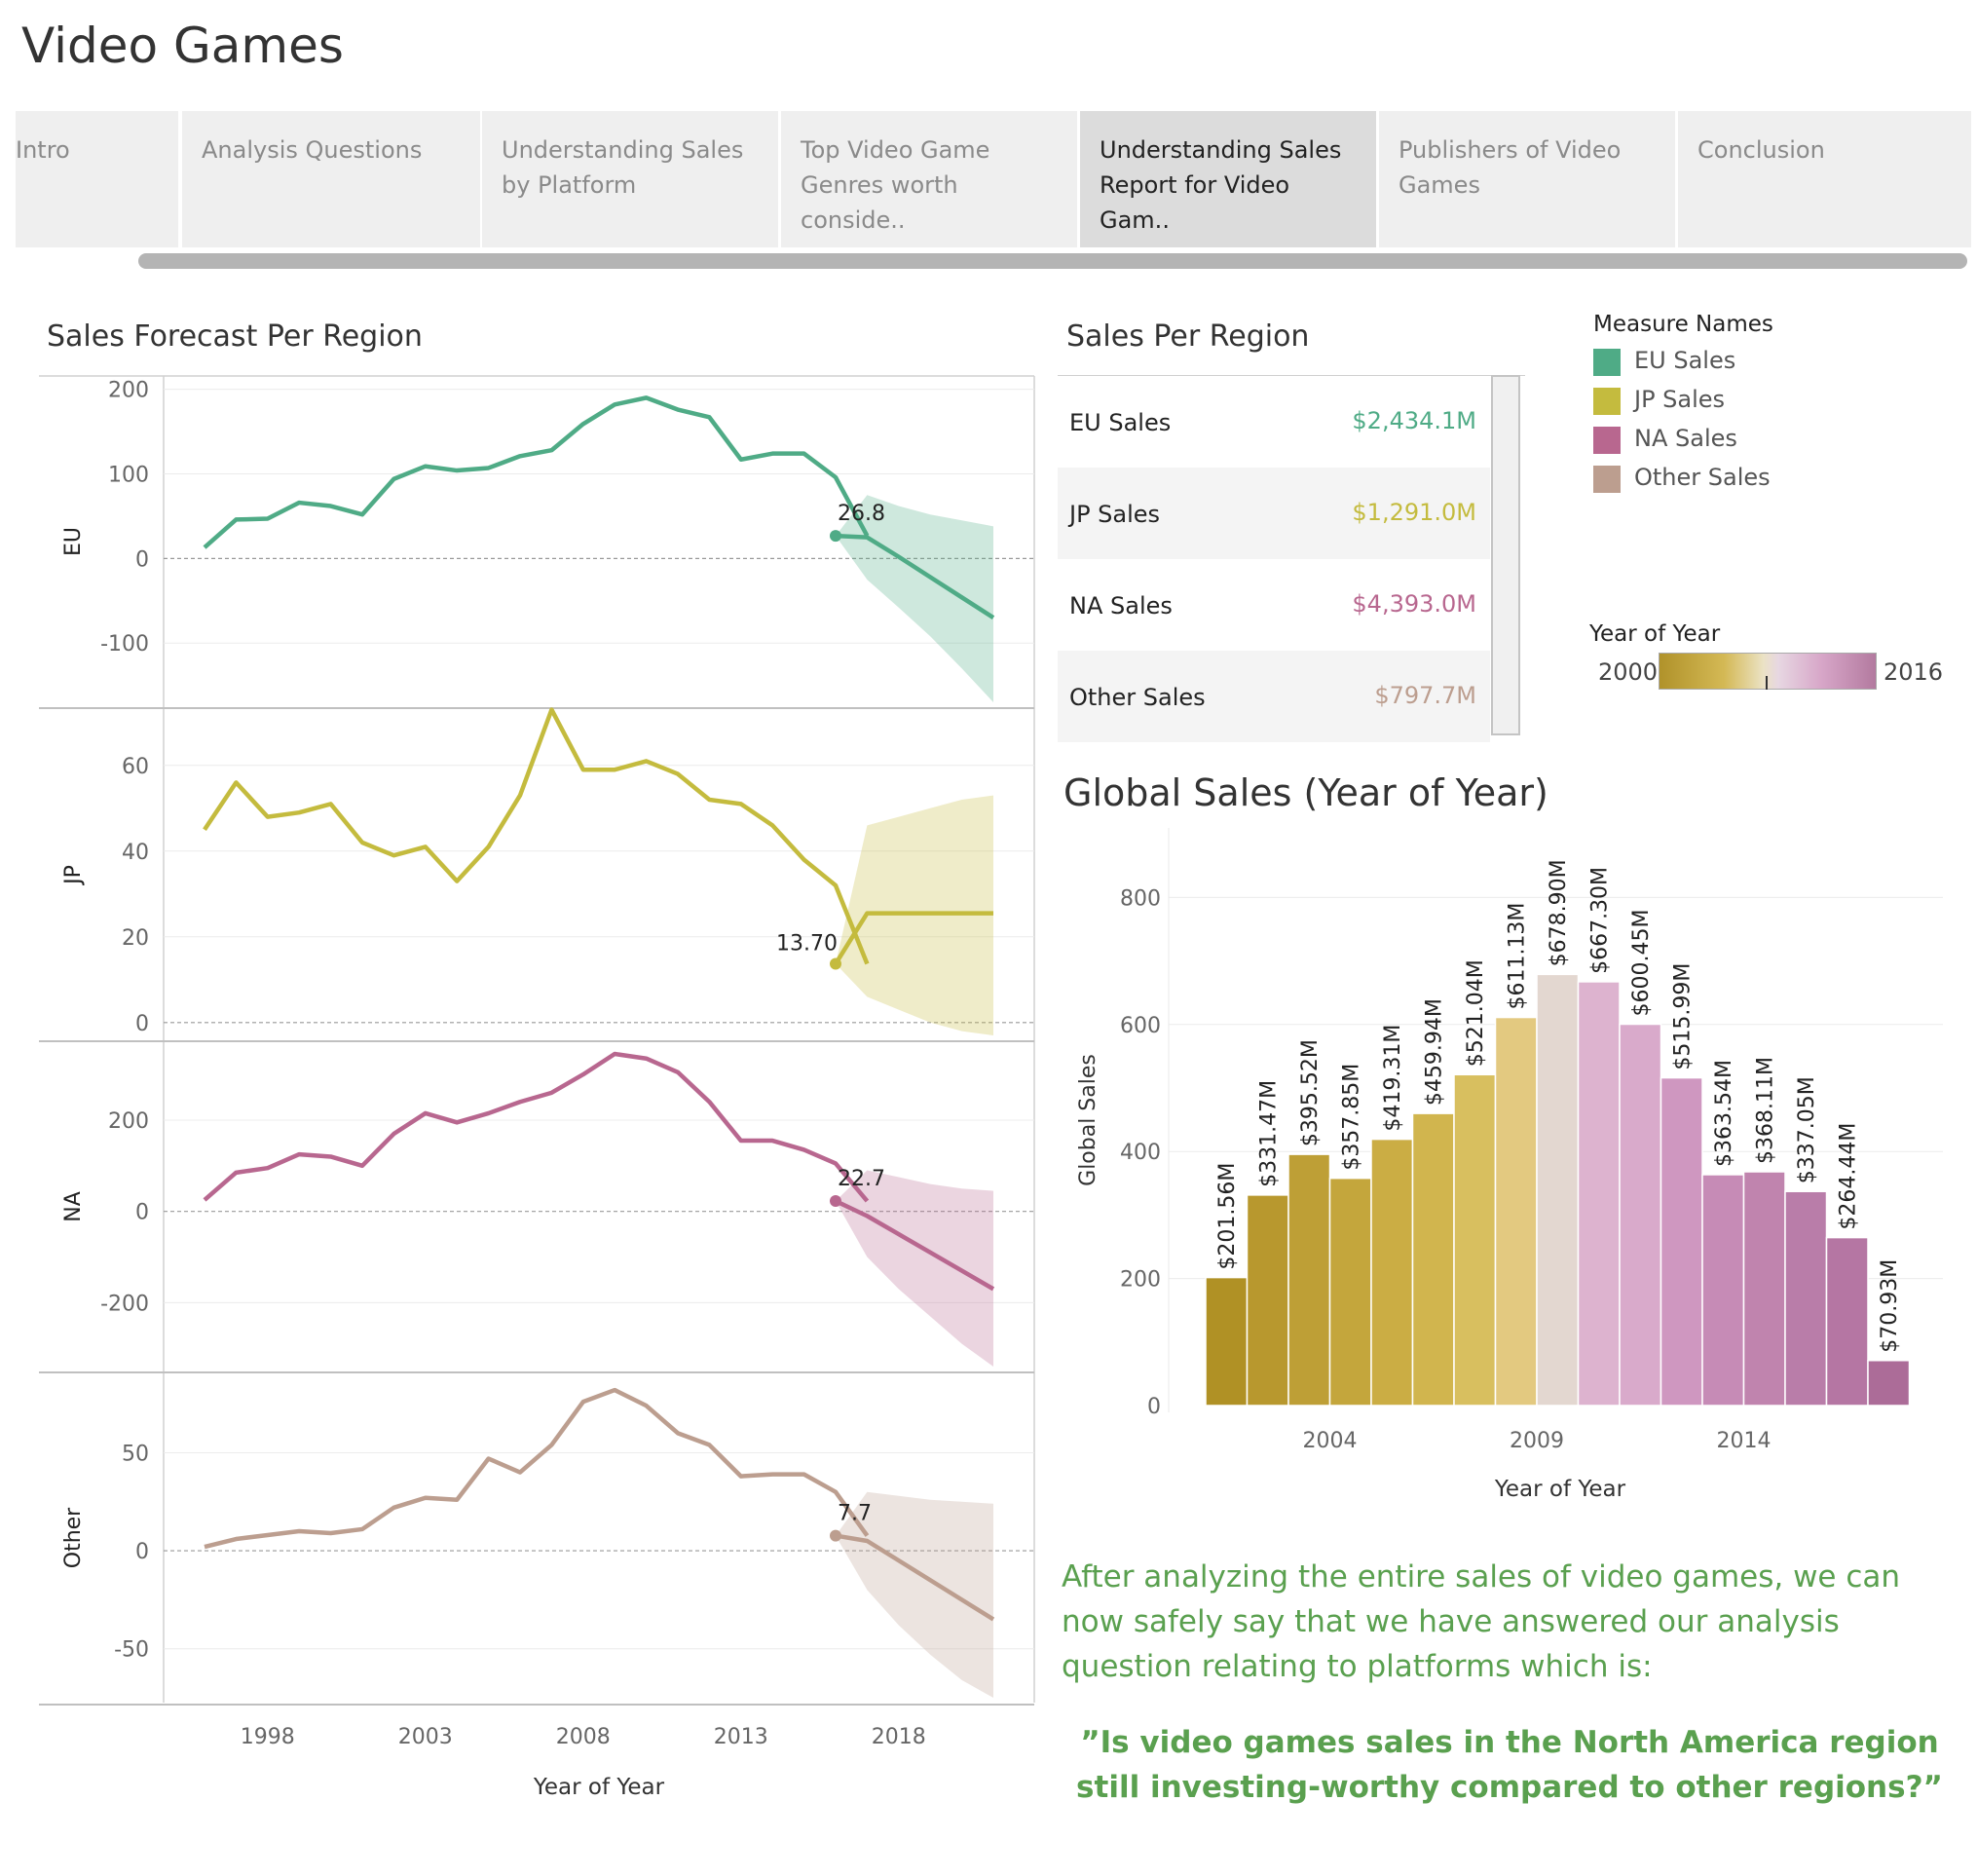 The height and width of the screenshot is (1876, 1977). What do you see at coordinates (183, 46) in the screenshot?
I see `dashboard-title: Video Games` at bounding box center [183, 46].